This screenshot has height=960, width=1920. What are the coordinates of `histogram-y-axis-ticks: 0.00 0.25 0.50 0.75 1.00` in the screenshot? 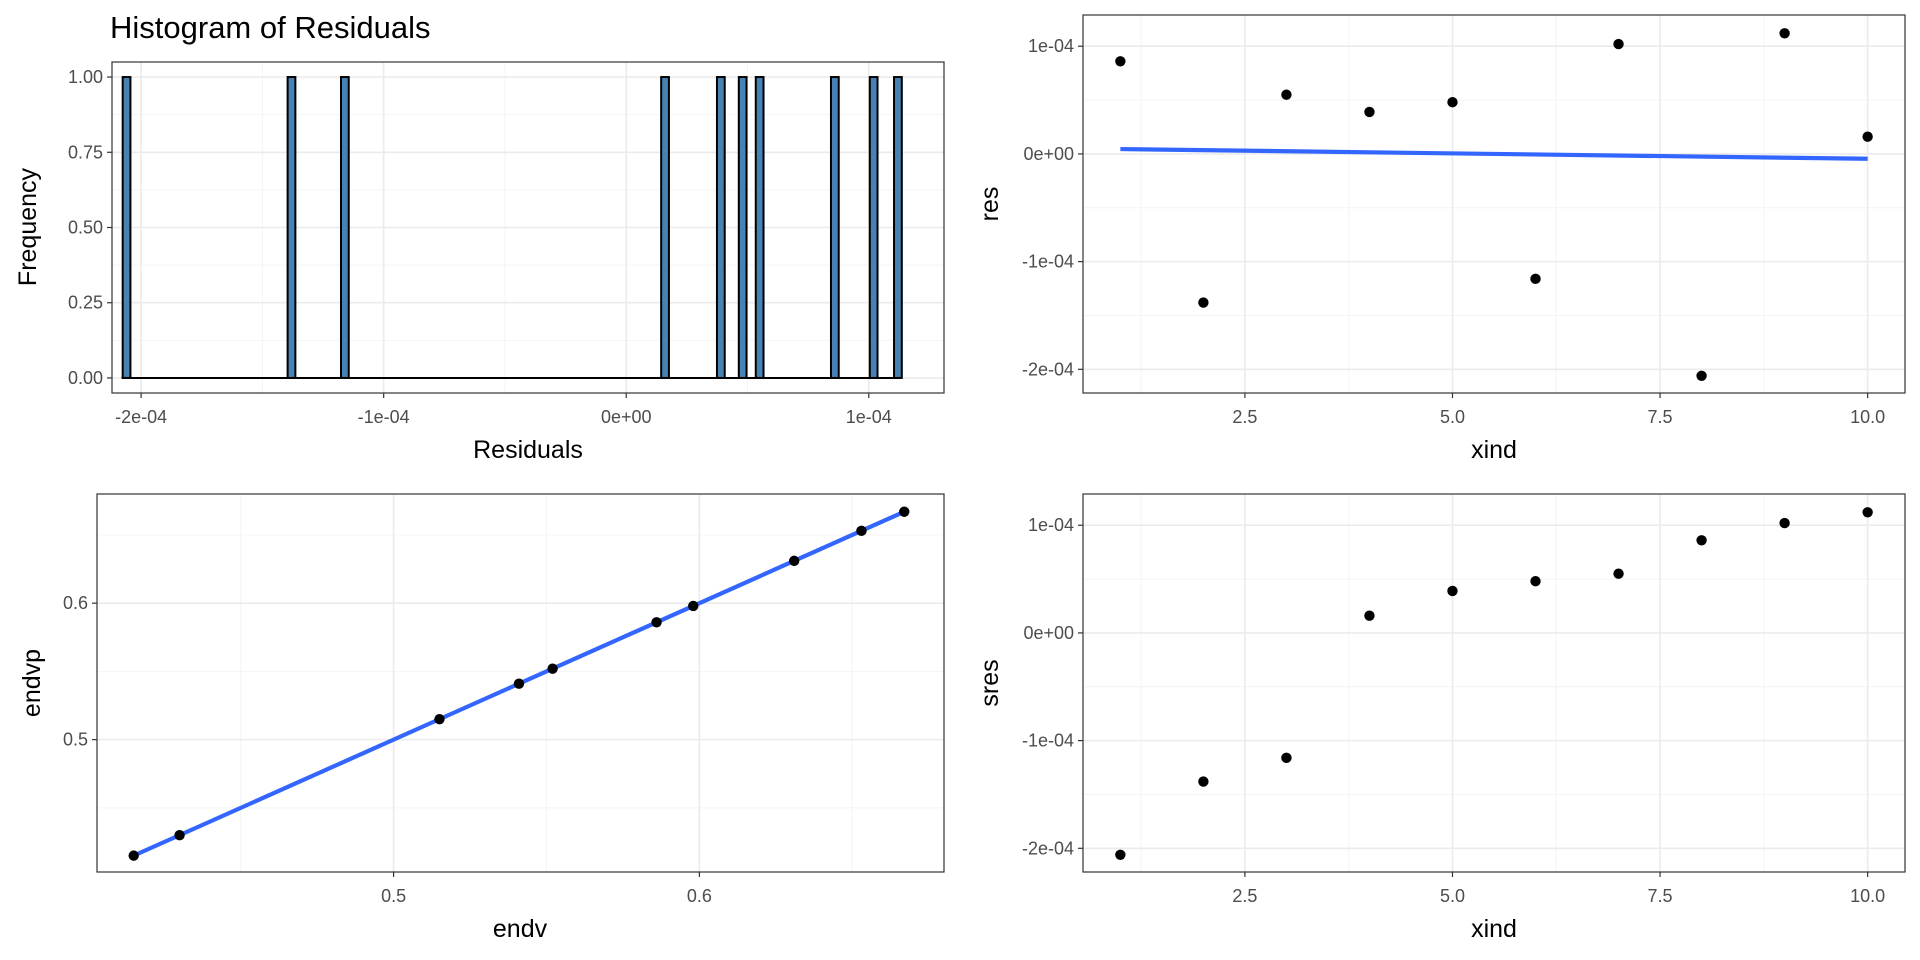 It's located at (90, 227).